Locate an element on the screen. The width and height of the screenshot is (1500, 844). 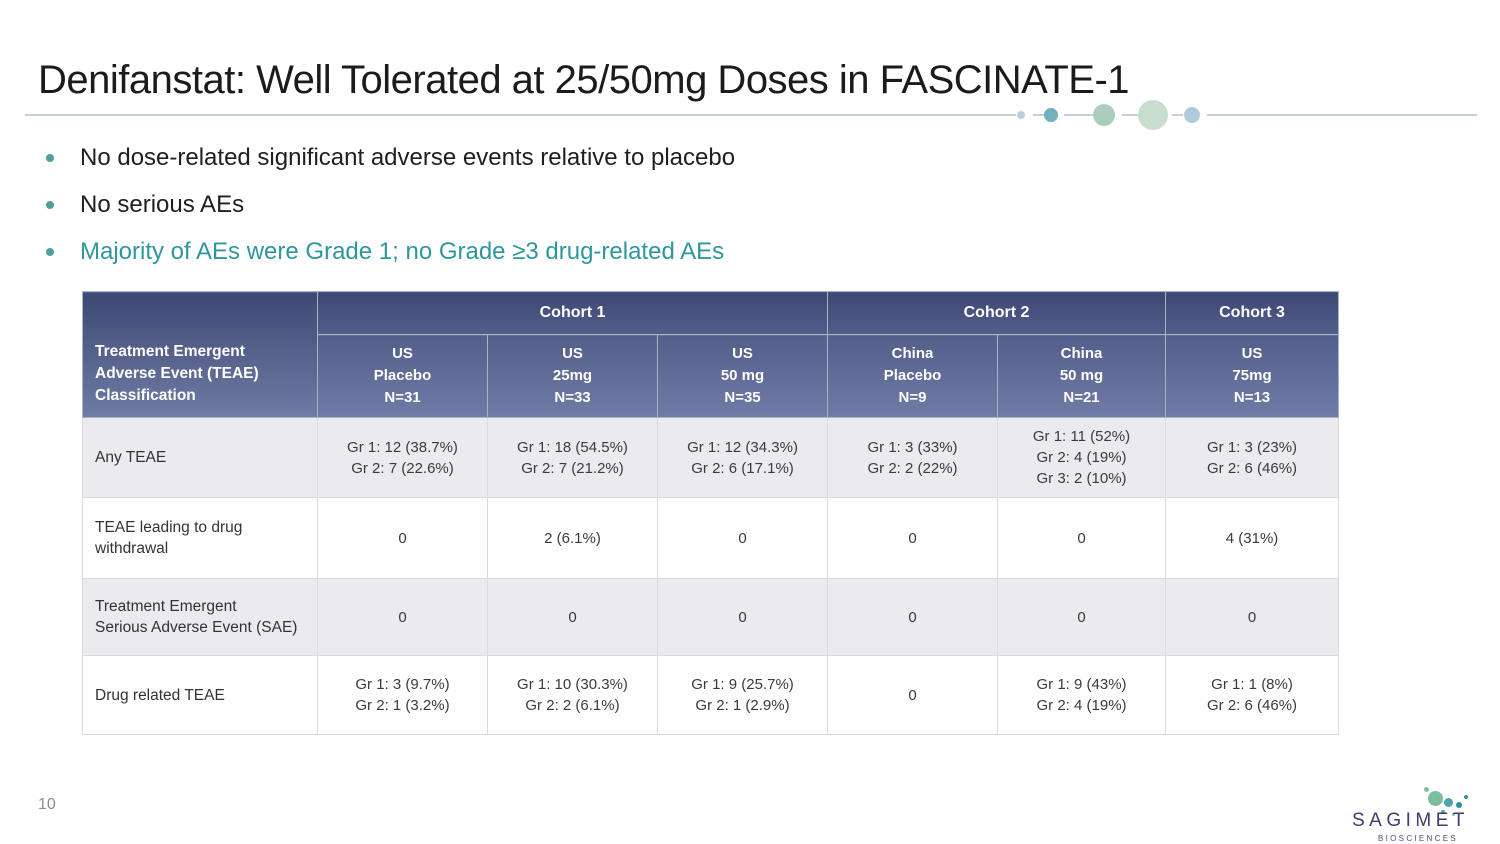
col-header-us-25mg: US 25mg N=33 is located at coordinates (572, 376).